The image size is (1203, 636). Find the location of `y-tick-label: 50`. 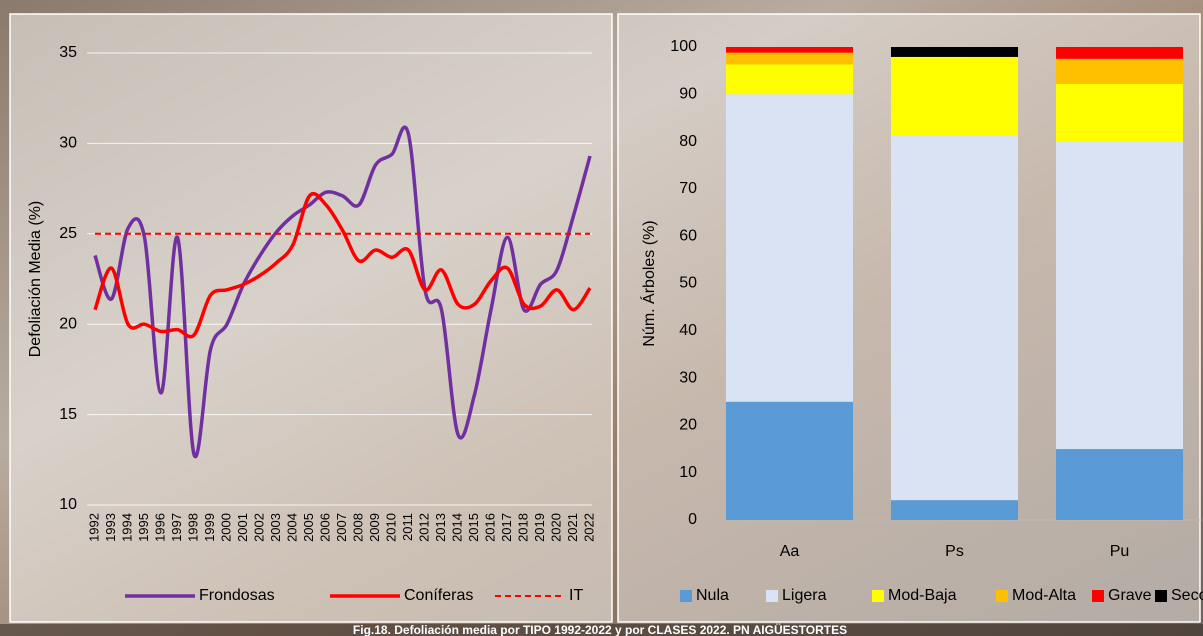

y-tick-label: 50 is located at coordinates (688, 283).